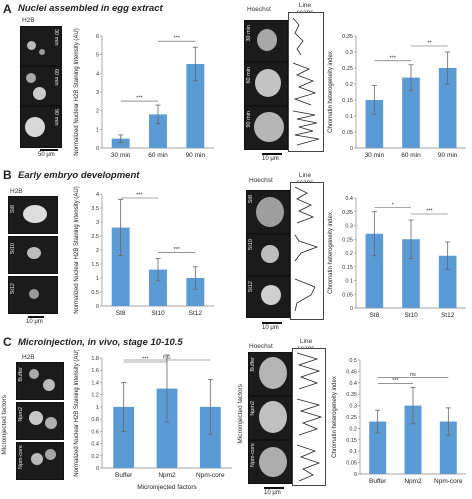  I want to click on scale-bar-a-left, so click(49, 150).